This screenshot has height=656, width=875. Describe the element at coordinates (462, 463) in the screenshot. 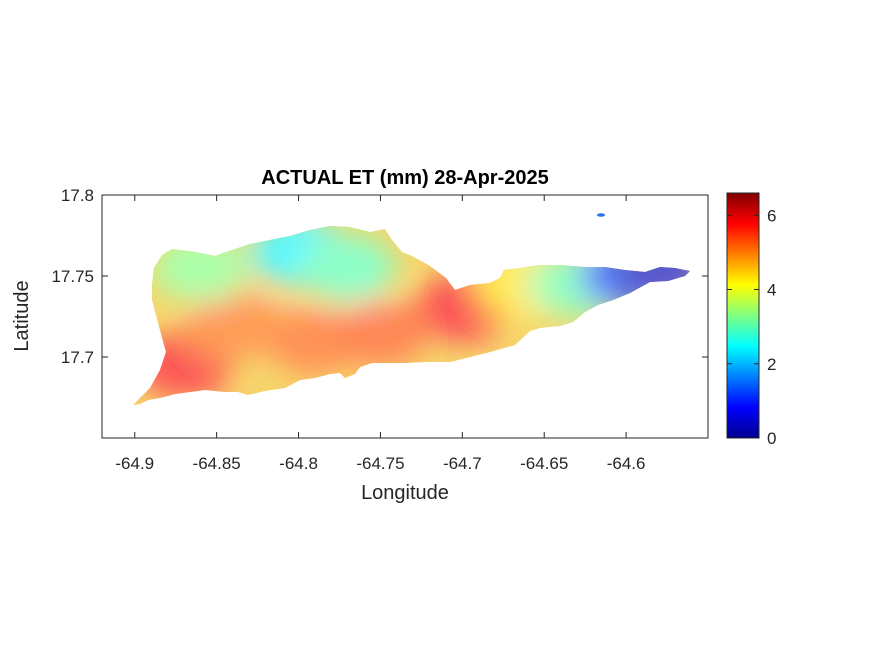

I see `x-tick-label: -64.7` at that location.